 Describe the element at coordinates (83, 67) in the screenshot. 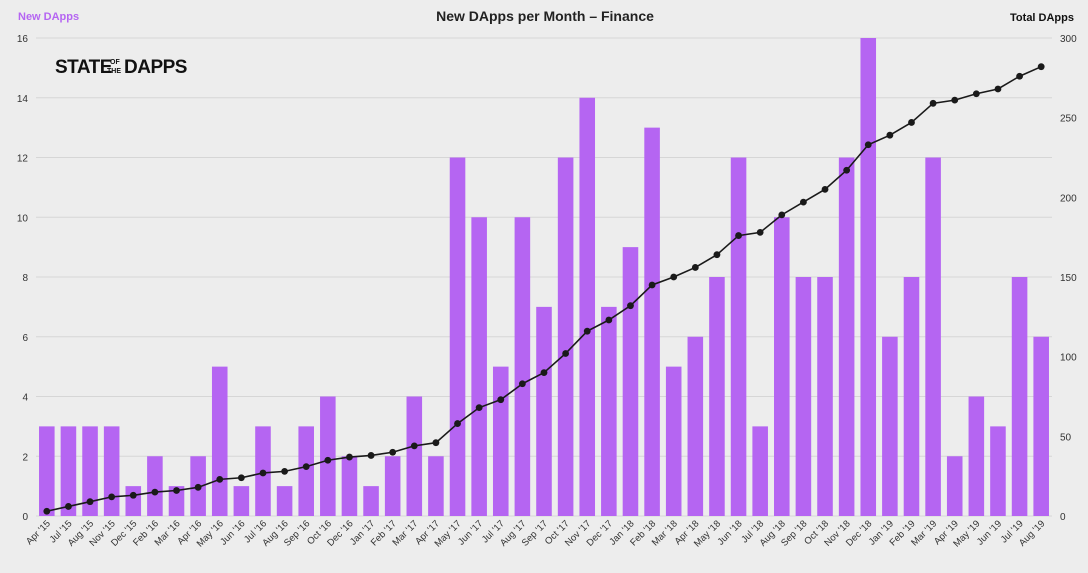

I see `logo-text: STATE` at that location.